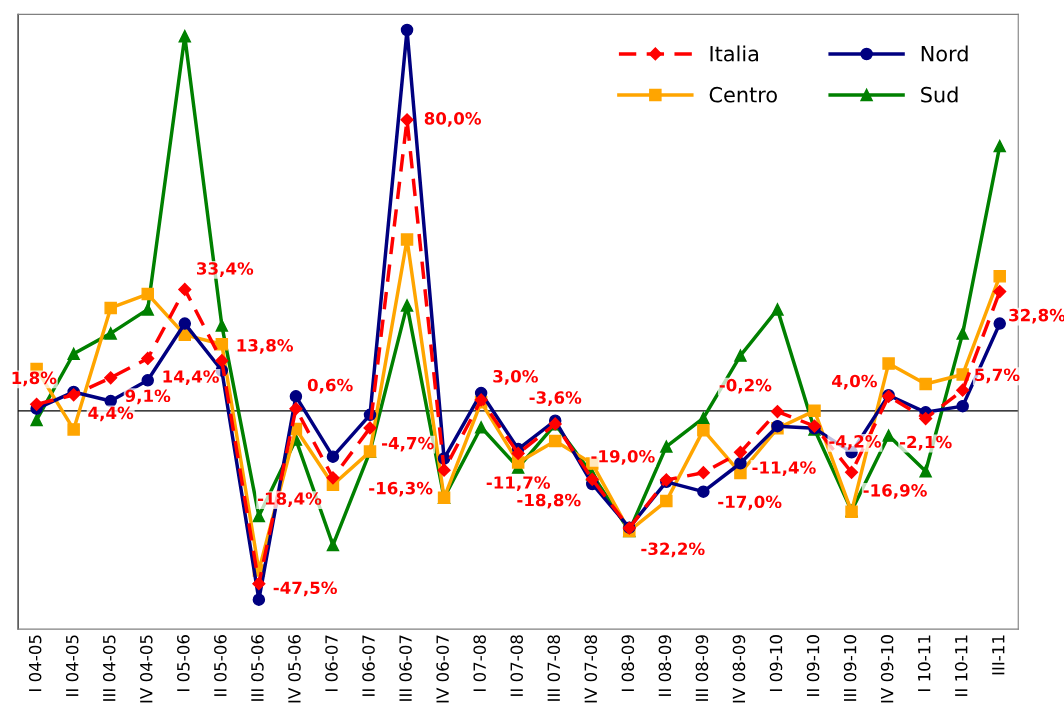 The image size is (1064, 719). I want to click on x-tick-label: I 04-05, so click(35, 663).